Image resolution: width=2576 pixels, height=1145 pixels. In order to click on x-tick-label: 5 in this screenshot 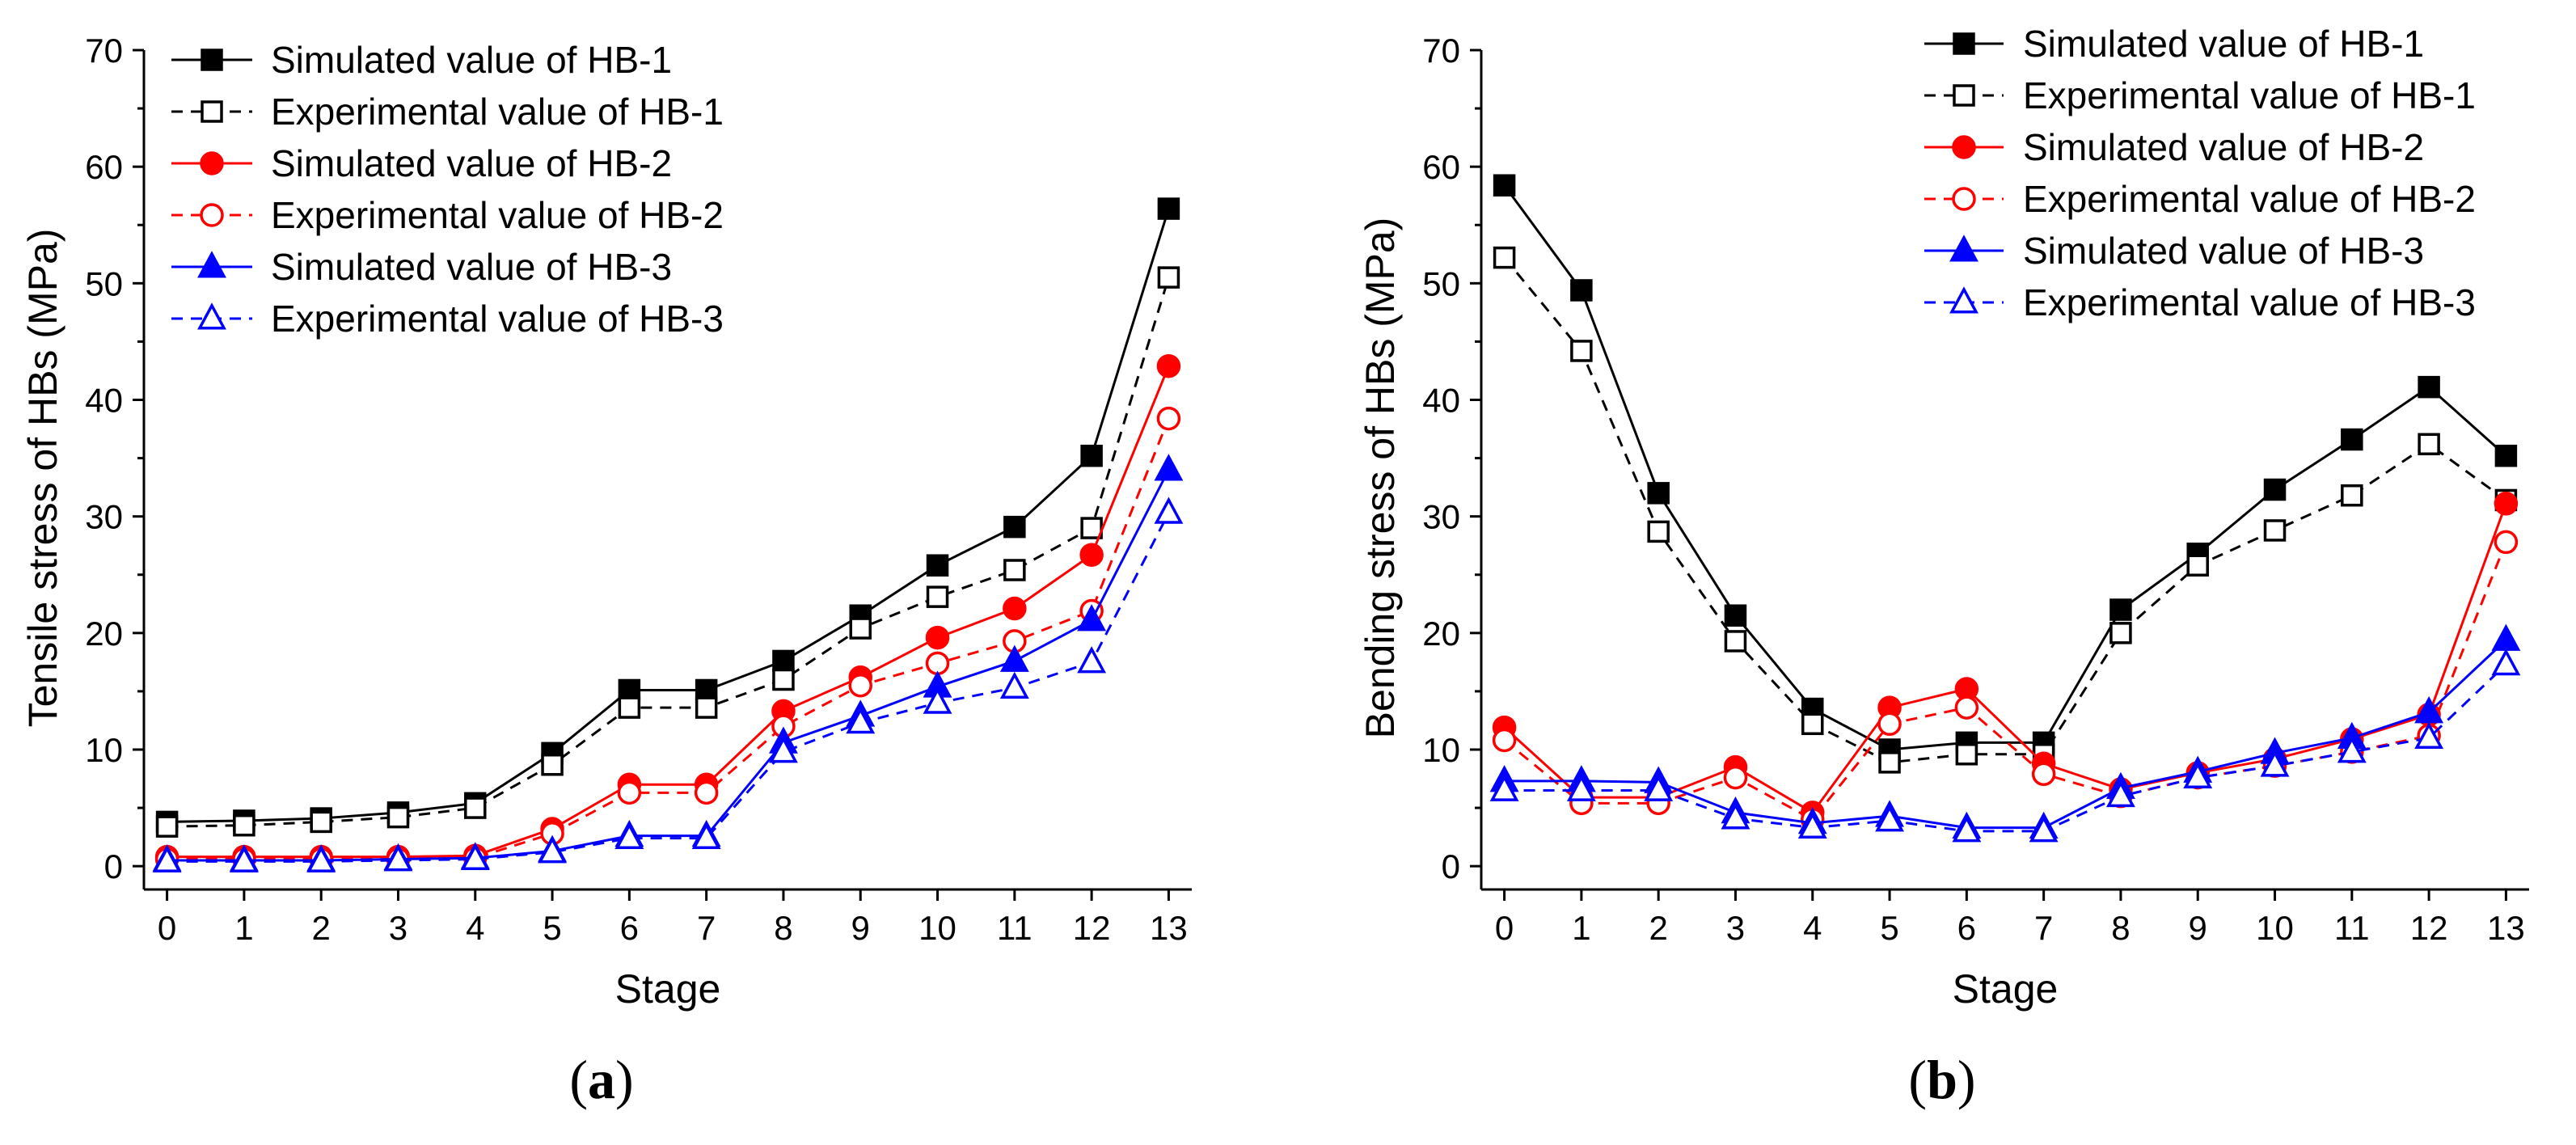, I will do `click(552, 928)`.